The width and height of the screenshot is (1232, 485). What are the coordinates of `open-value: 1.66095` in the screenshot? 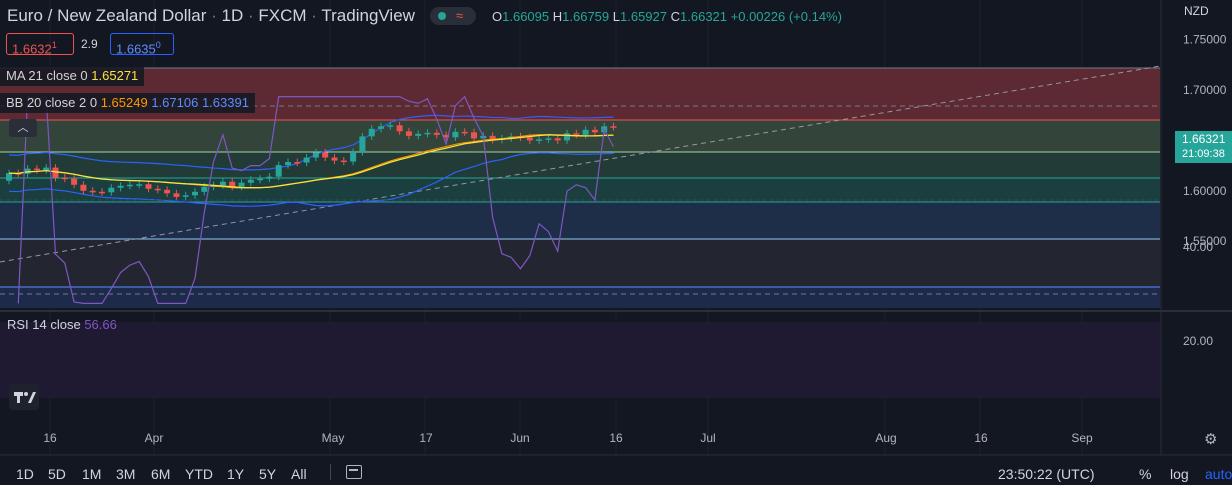 It's located at (526, 16).